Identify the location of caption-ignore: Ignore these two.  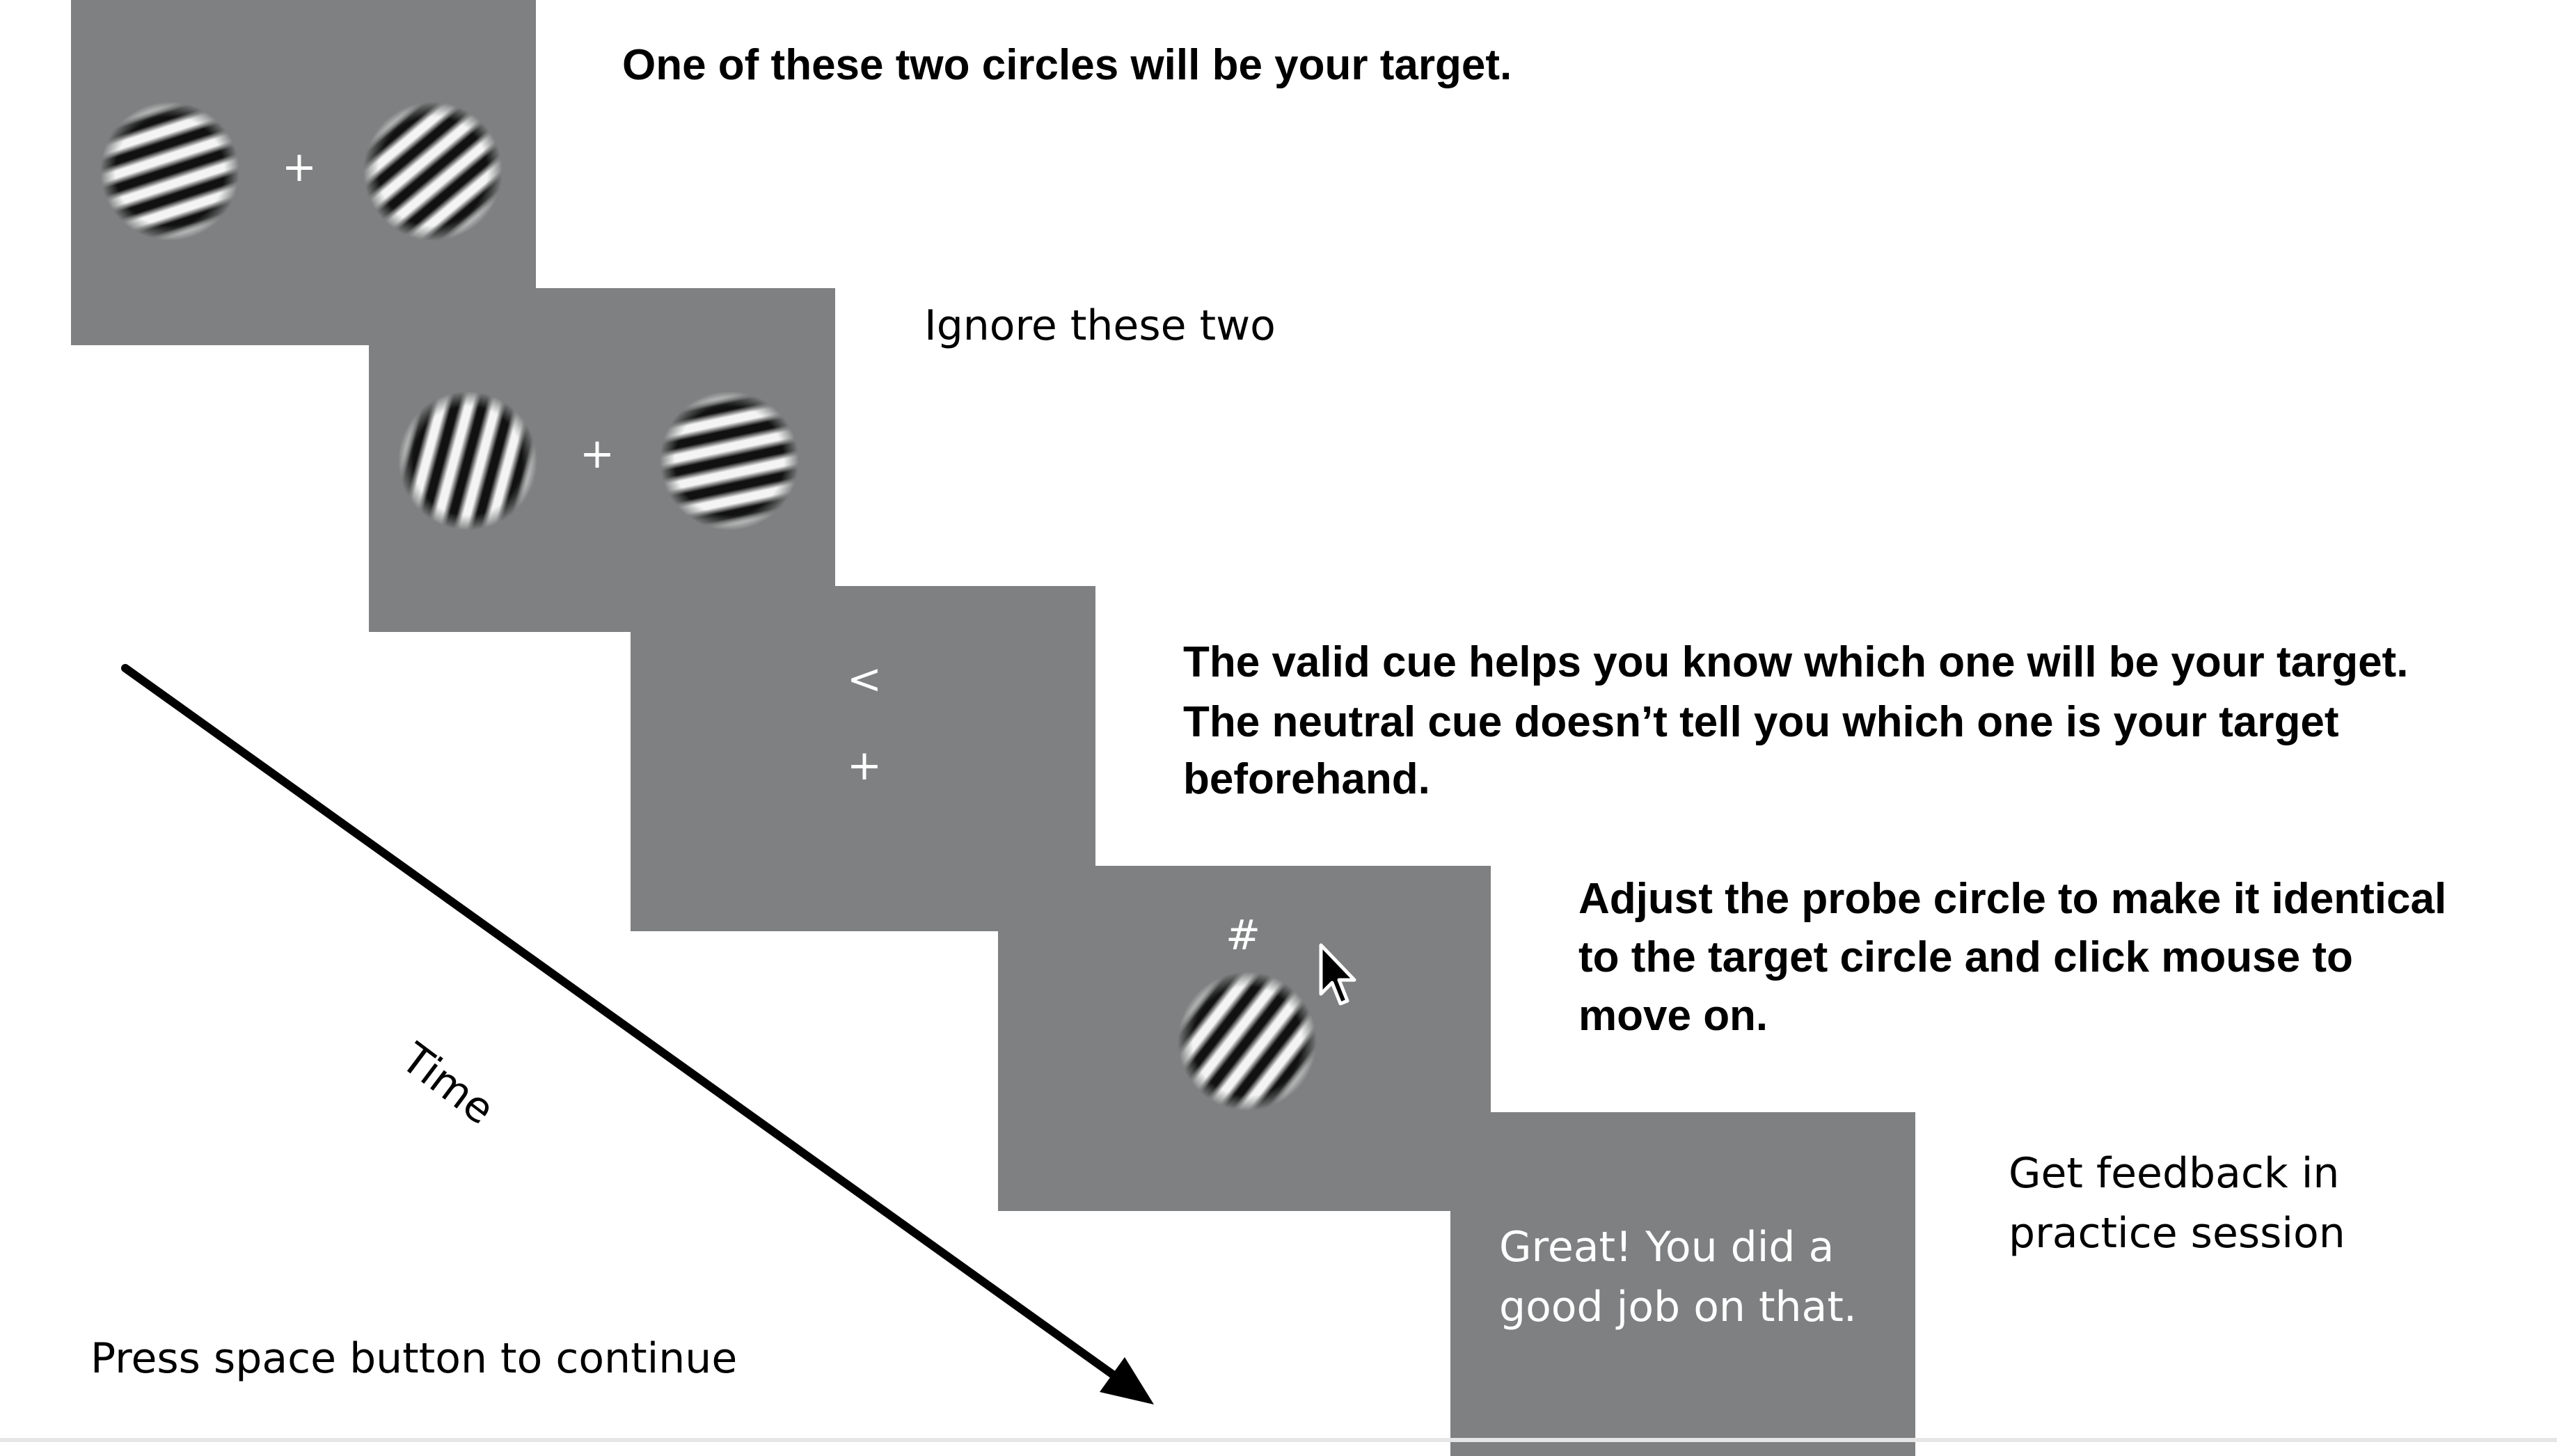
(1100, 325).